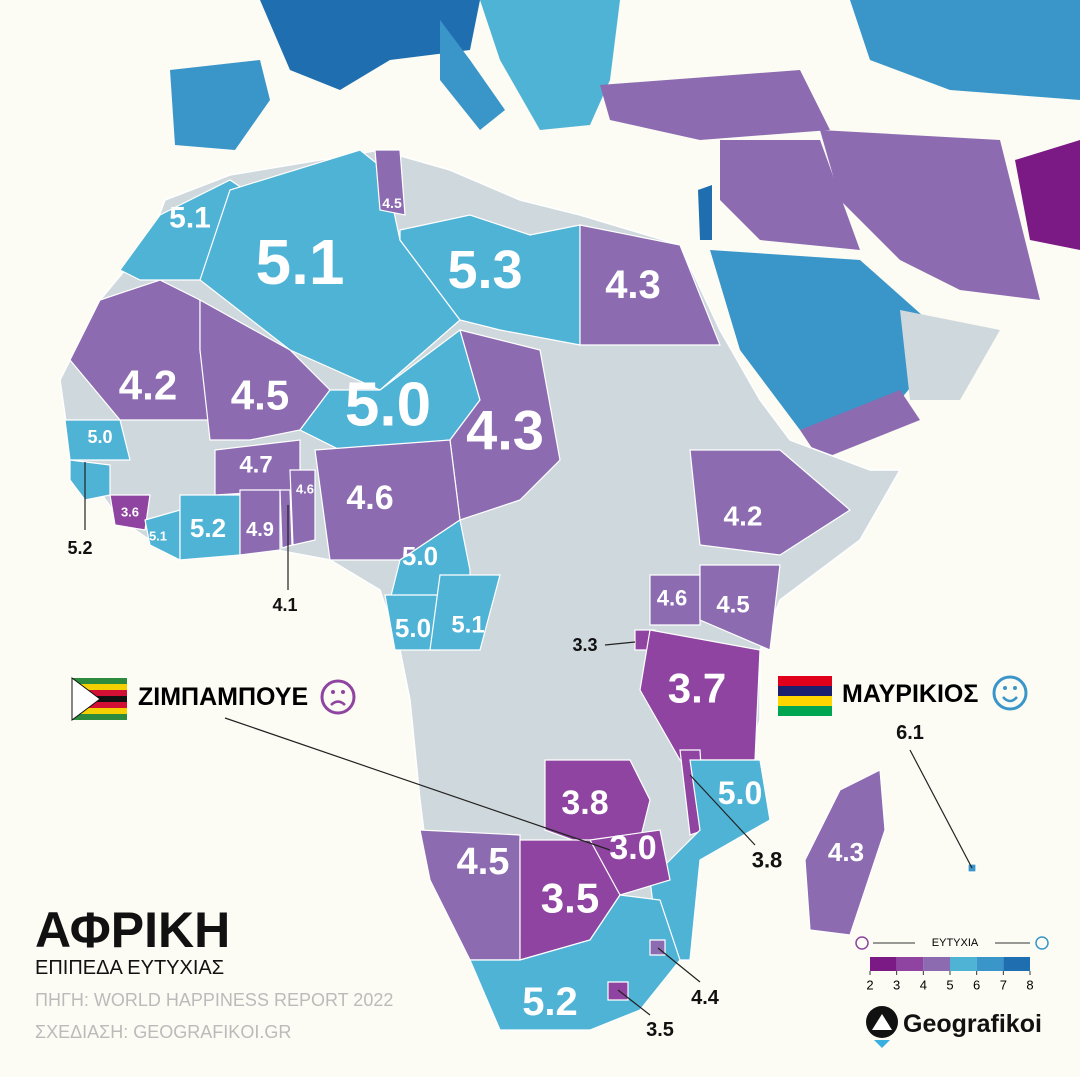  I want to click on legend-tick-label: 5, so click(949, 985).